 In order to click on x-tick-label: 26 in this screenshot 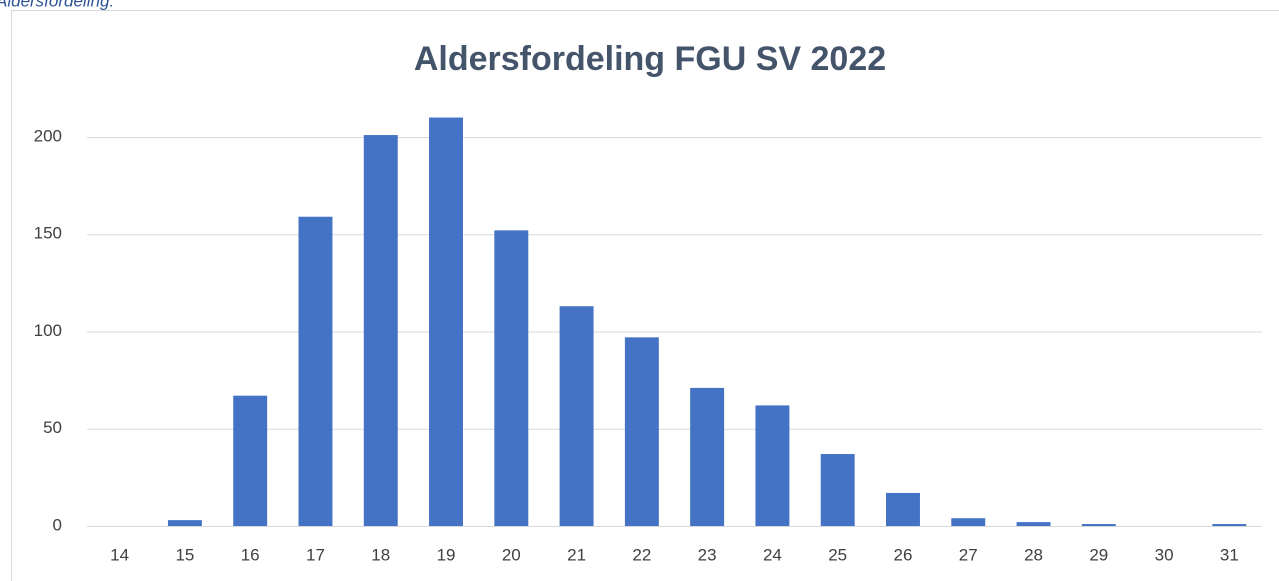, I will do `click(903, 554)`.